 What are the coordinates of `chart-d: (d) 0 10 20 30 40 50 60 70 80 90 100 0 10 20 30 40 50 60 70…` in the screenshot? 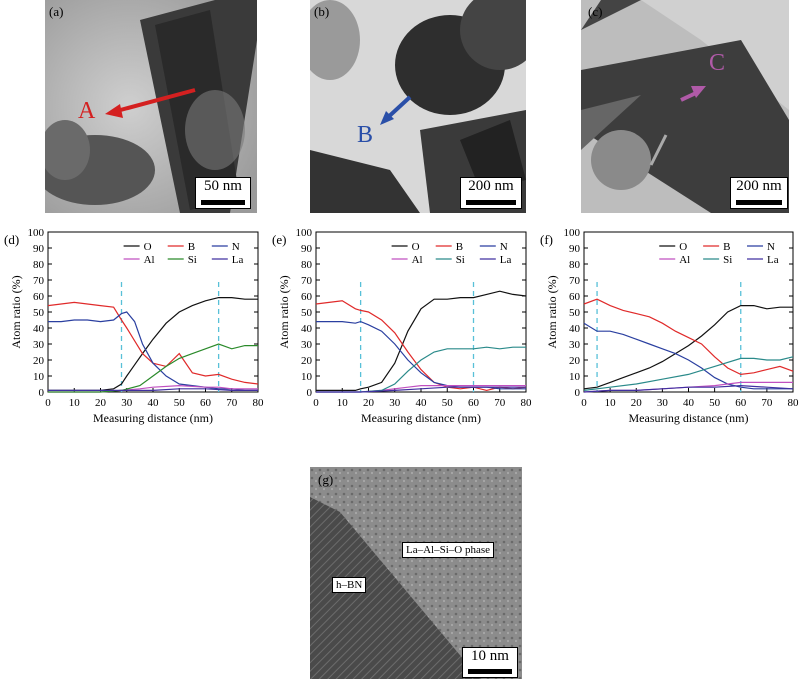 It's located at (134, 326).